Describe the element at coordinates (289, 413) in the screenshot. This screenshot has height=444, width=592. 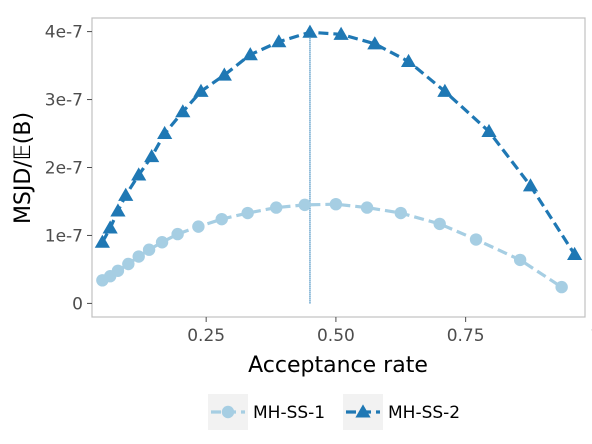
I see `legend-label: MH-SS-1` at that location.